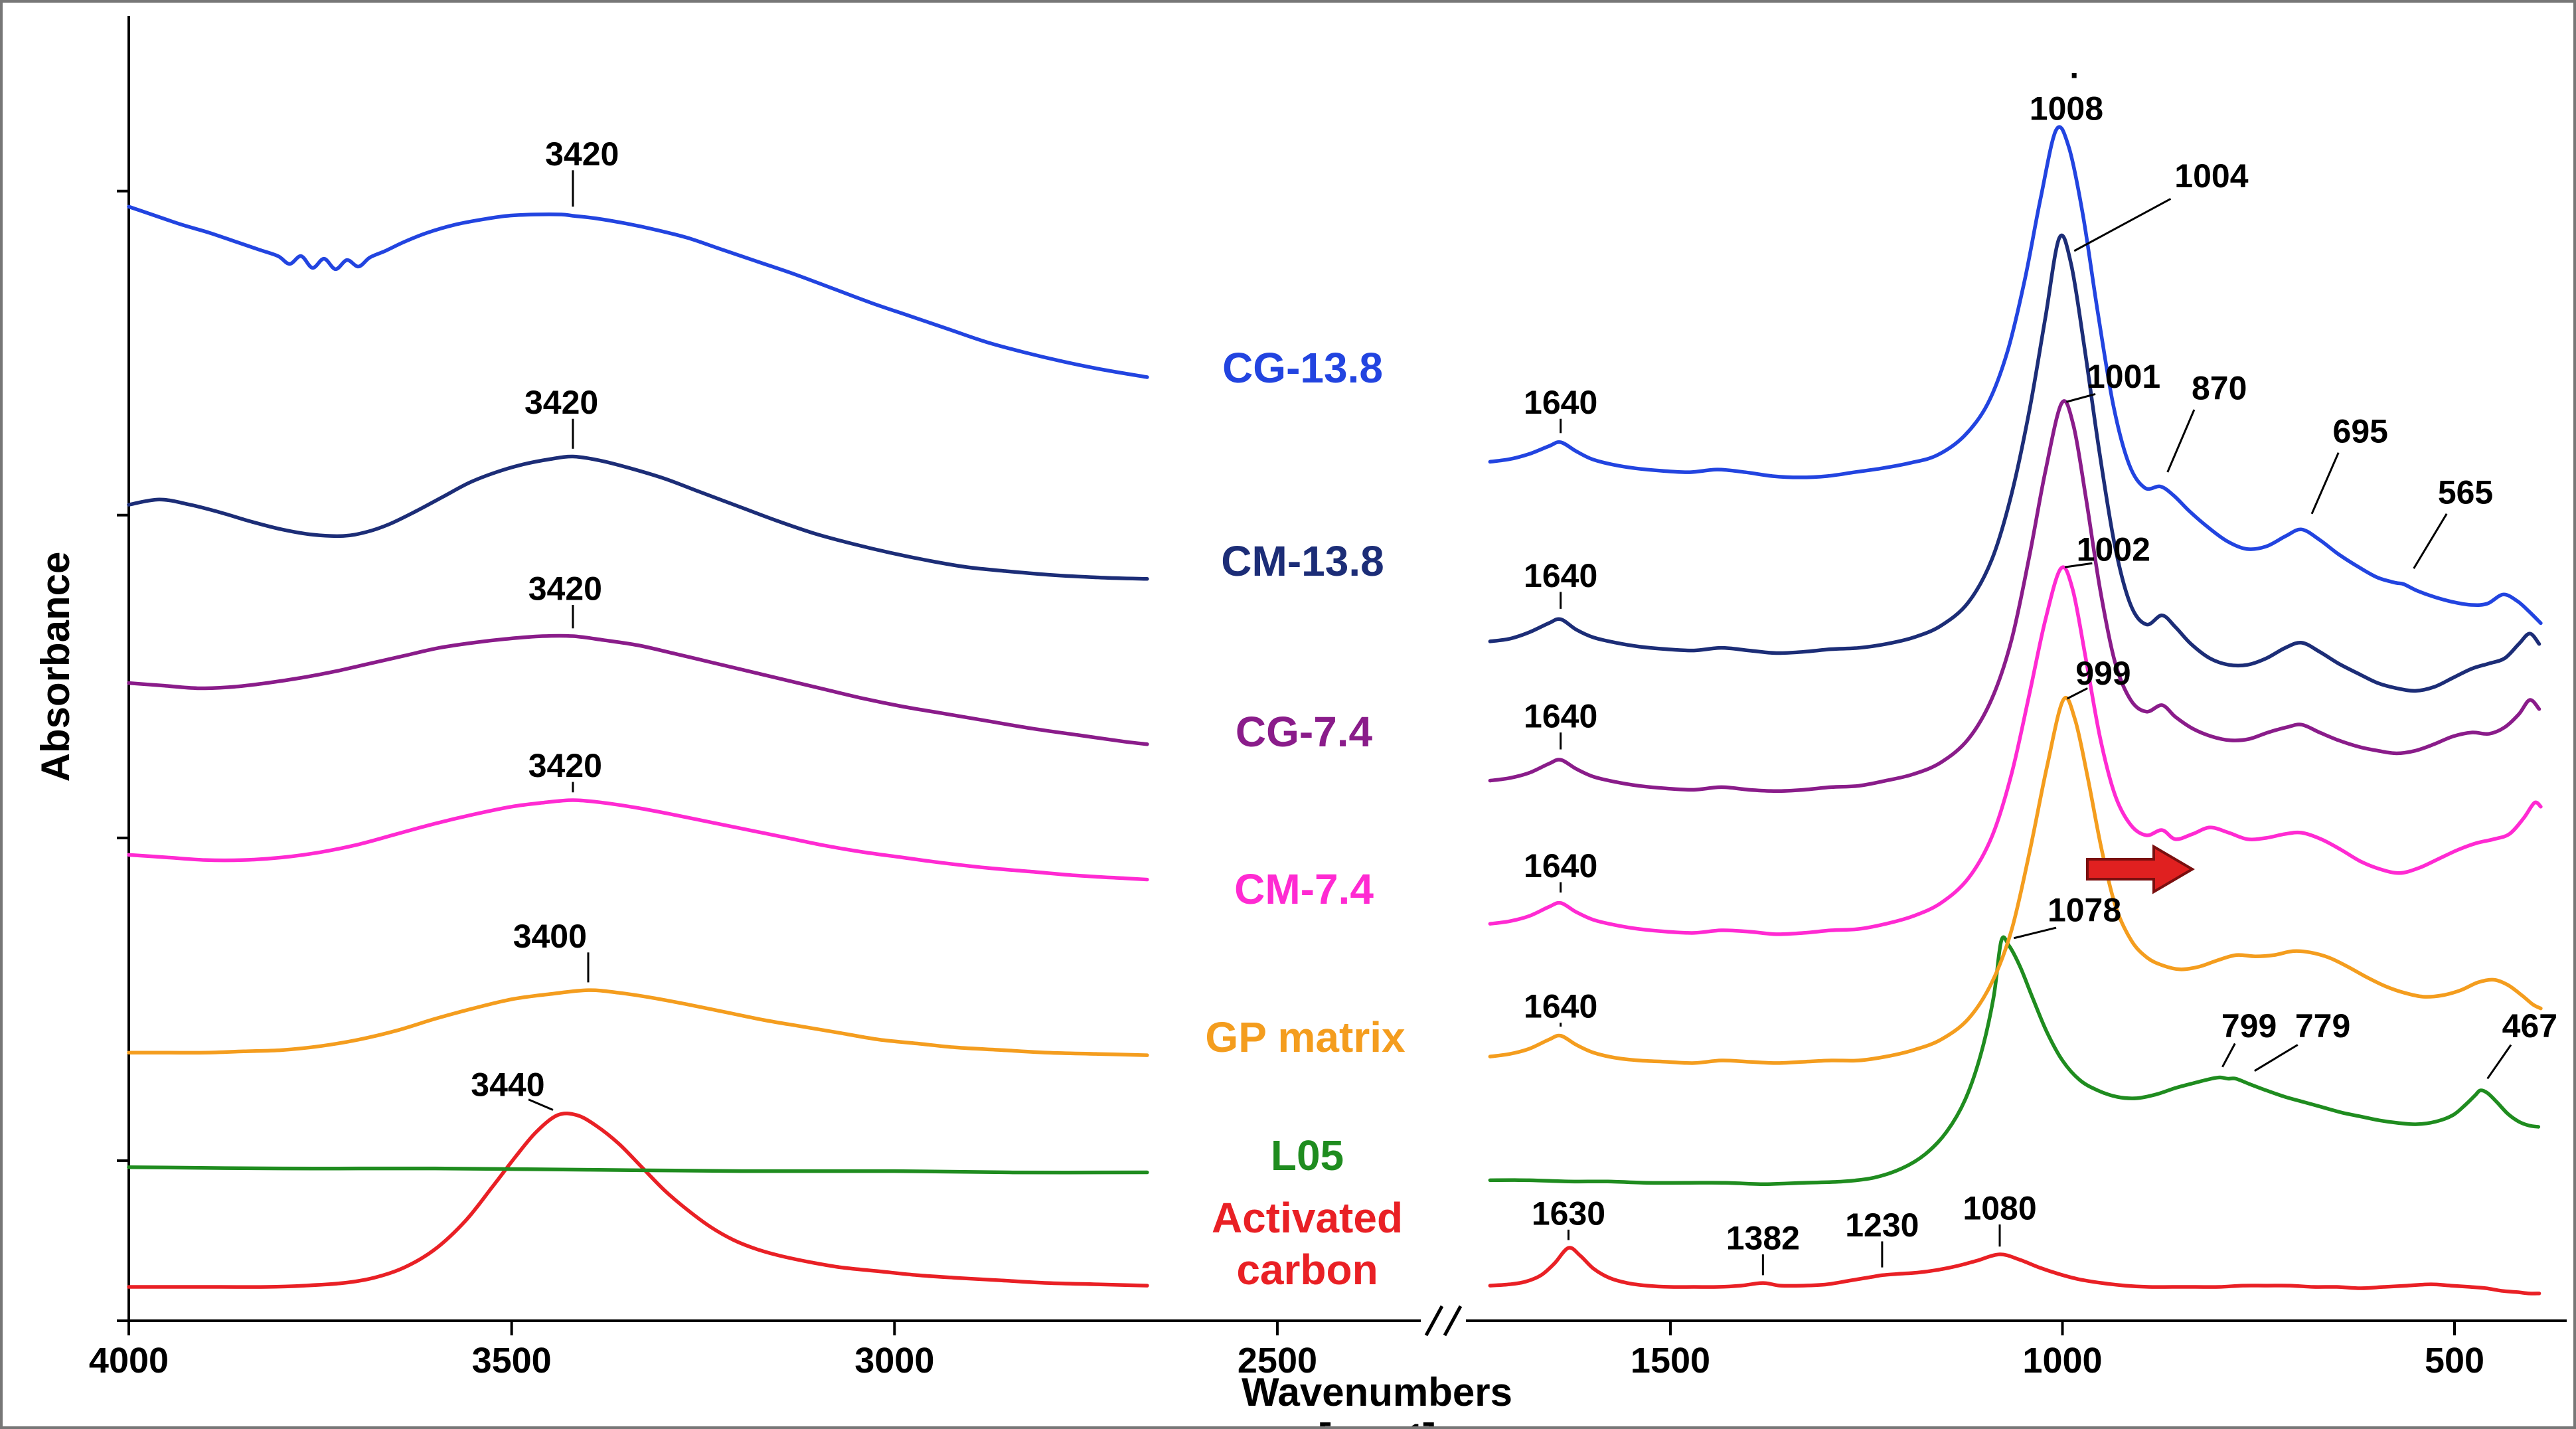  What do you see at coordinates (2454, 1361) in the screenshot?
I see `x-tick-label-500: 500` at bounding box center [2454, 1361].